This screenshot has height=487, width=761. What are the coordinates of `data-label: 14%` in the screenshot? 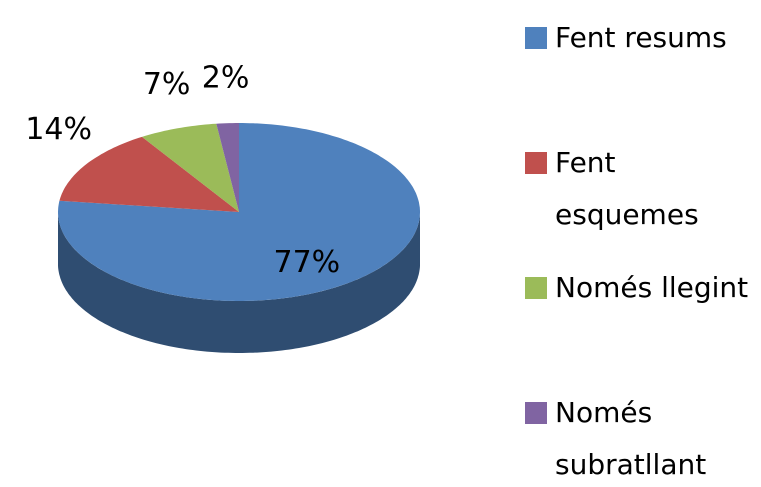 It's located at (58, 129).